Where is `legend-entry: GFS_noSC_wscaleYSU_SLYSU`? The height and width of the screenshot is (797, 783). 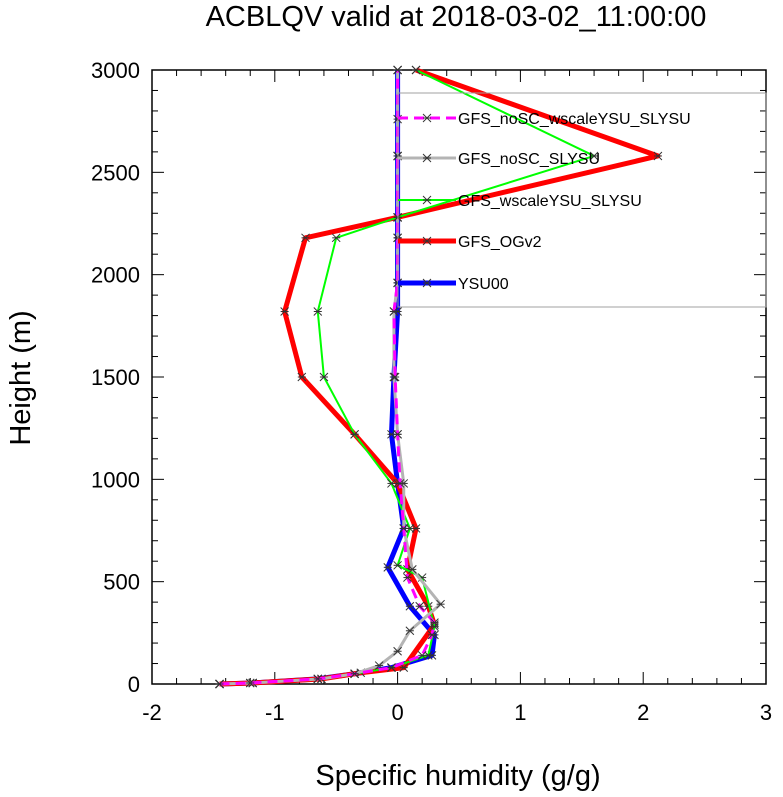 legend-entry: GFS_noSC_wscaleYSU_SLYSU is located at coordinates (544, 119).